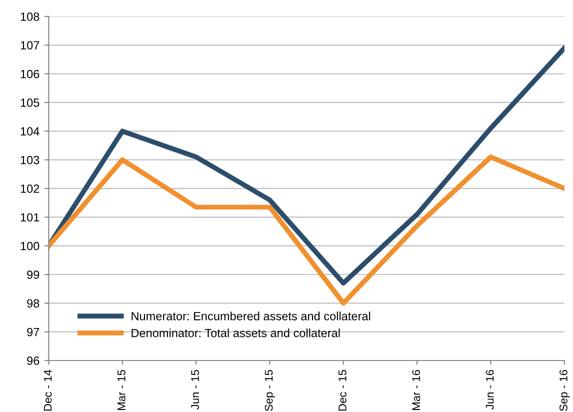 The width and height of the screenshot is (573, 412). I want to click on y-tick-label: 99, so click(33, 274).